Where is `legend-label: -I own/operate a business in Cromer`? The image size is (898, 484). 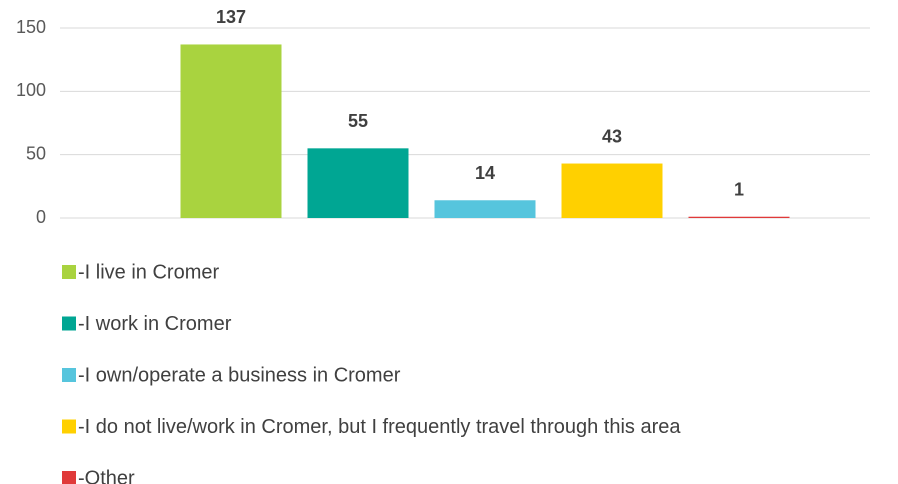
legend-label: -I own/operate a business in Cromer is located at coordinates (239, 375).